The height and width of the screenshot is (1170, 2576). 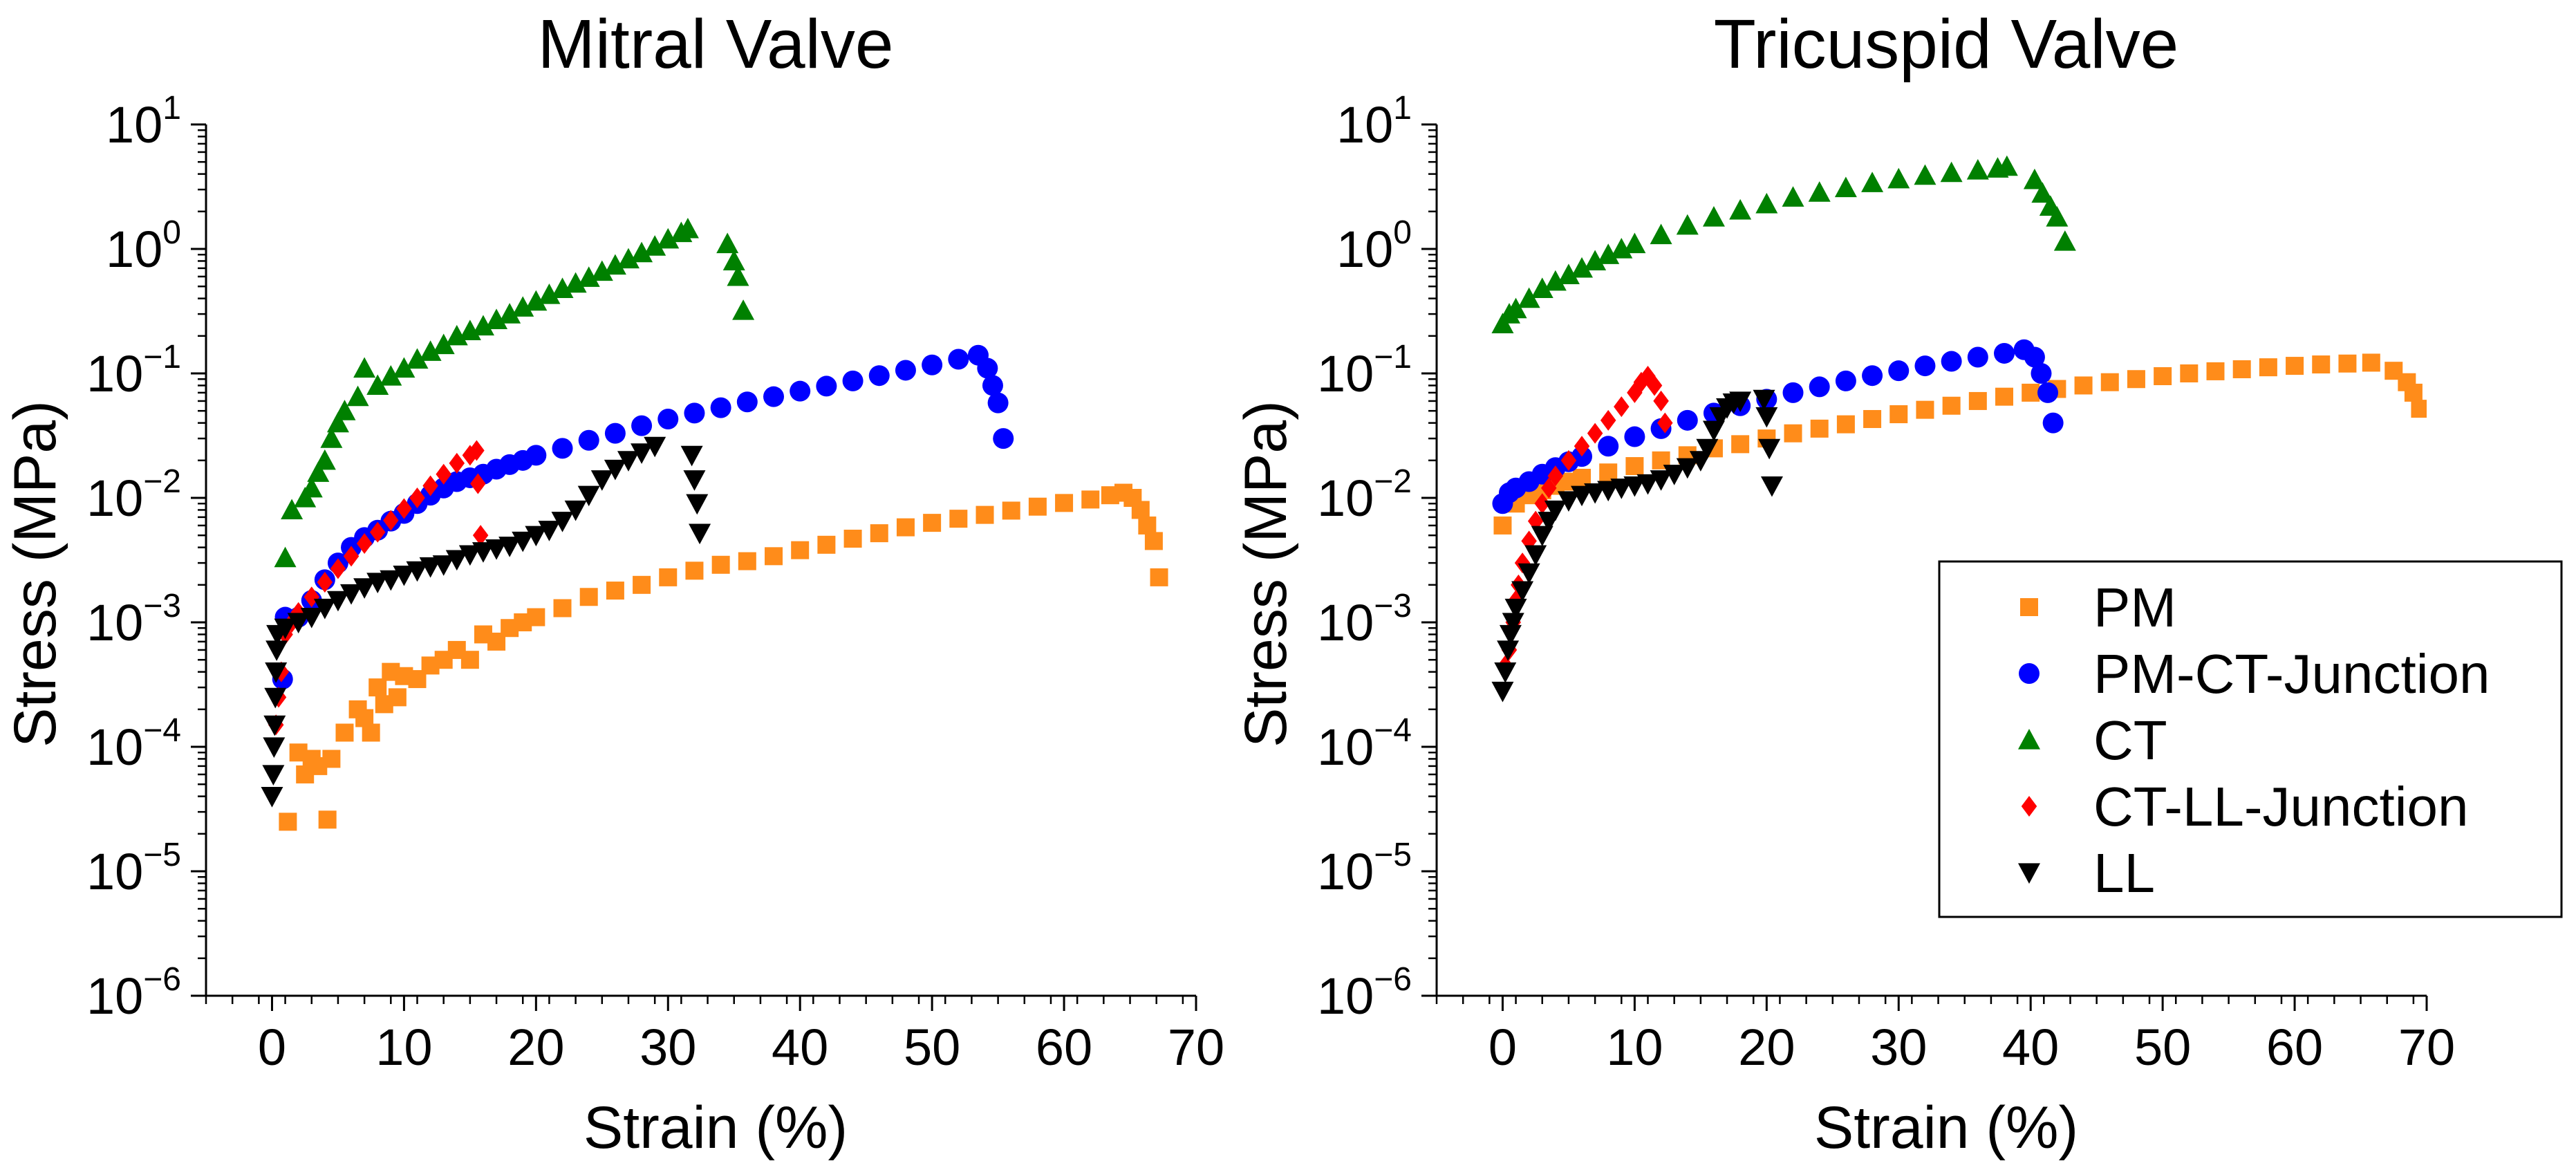 I want to click on legend-label: CT, so click(x=2130, y=740).